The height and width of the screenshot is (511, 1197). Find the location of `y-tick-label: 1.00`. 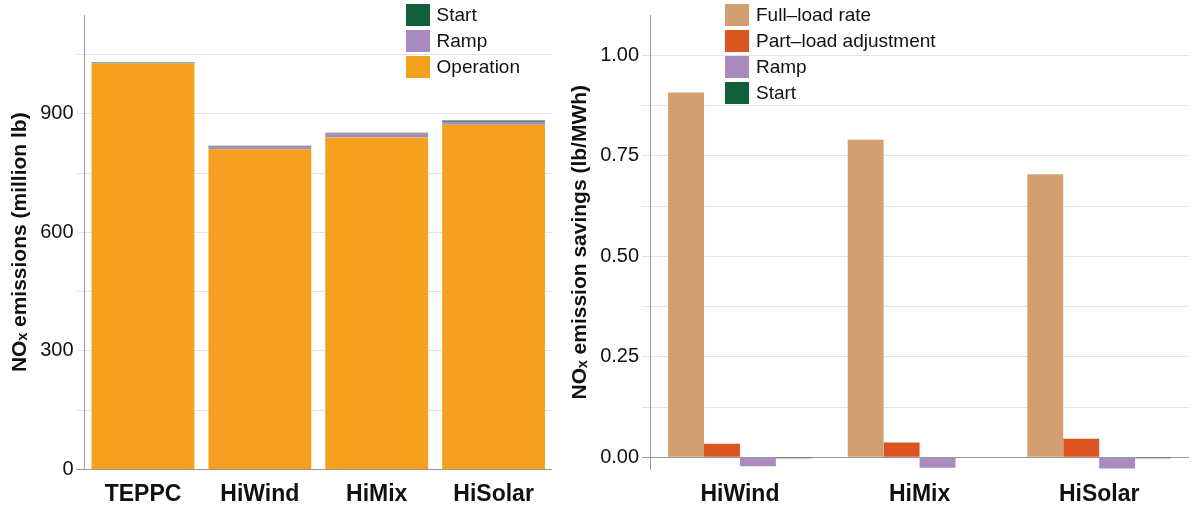

y-tick-label: 1.00 is located at coordinates (620, 53).